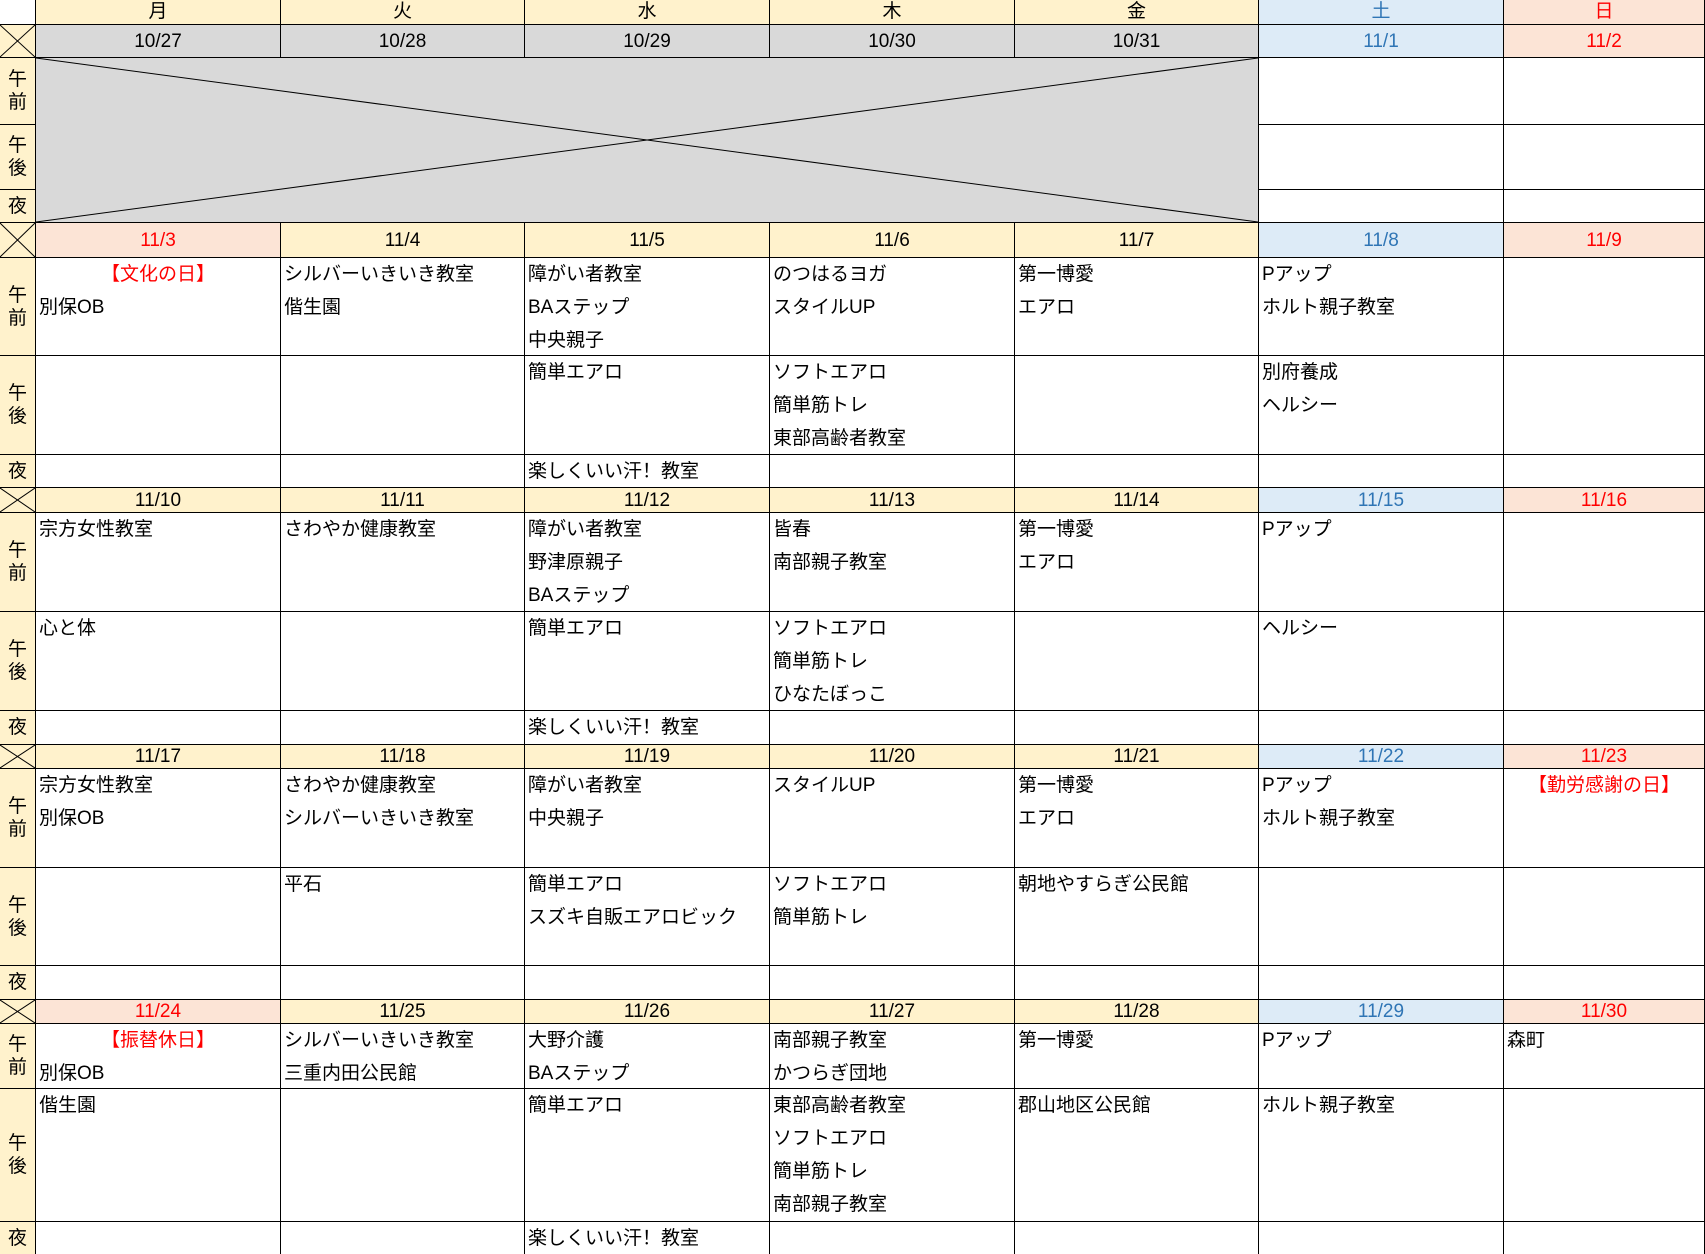 The height and width of the screenshot is (1254, 1705). I want to click on date-cell: 11/6, so click(892, 240).